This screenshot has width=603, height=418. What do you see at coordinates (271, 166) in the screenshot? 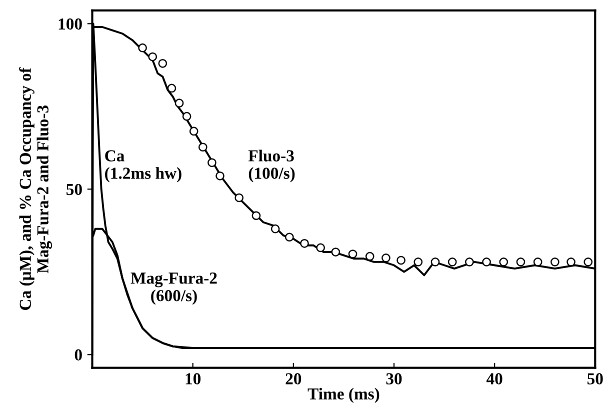
I see `series-label: Fluo-3 (100/s)` at bounding box center [271, 166].